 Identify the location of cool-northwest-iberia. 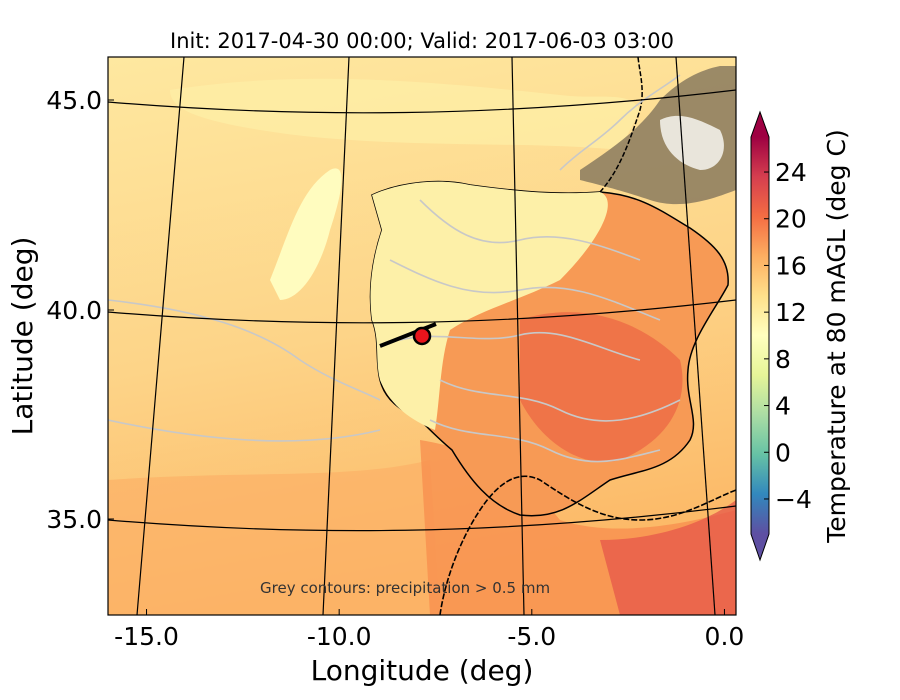
(489, 305).